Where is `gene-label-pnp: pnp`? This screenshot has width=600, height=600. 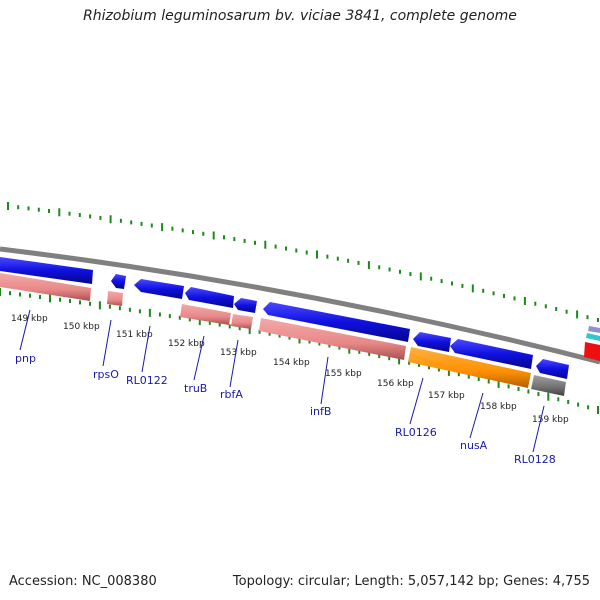 gene-label-pnp: pnp is located at coordinates (25, 358).